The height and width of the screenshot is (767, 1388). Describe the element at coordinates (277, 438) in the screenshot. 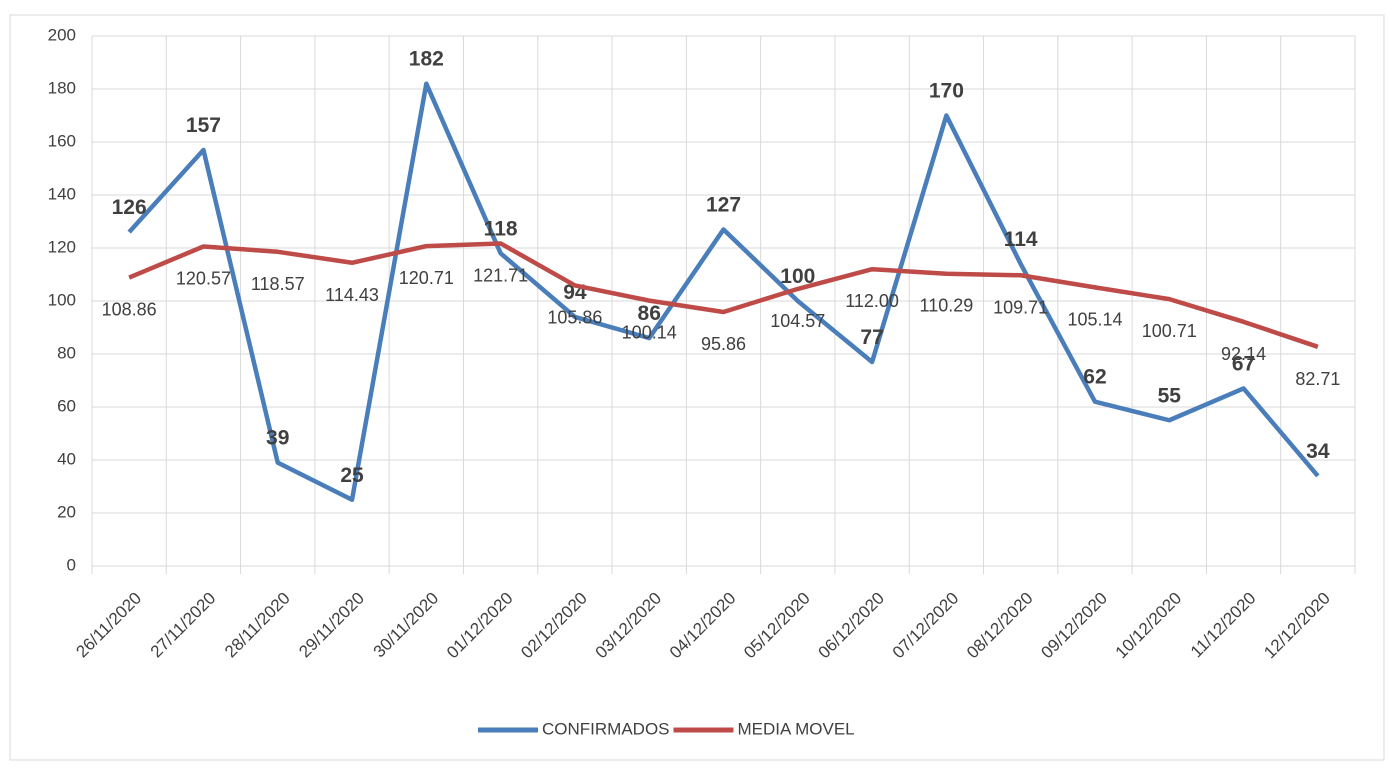

I see `data-label: 39` at that location.